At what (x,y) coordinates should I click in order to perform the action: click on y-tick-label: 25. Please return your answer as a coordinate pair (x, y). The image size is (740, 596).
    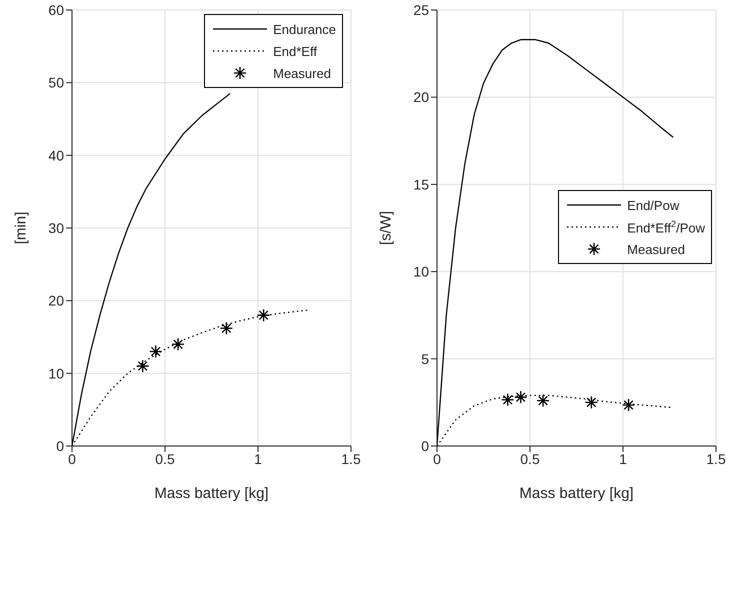
    Looking at the image, I should click on (421, 10).